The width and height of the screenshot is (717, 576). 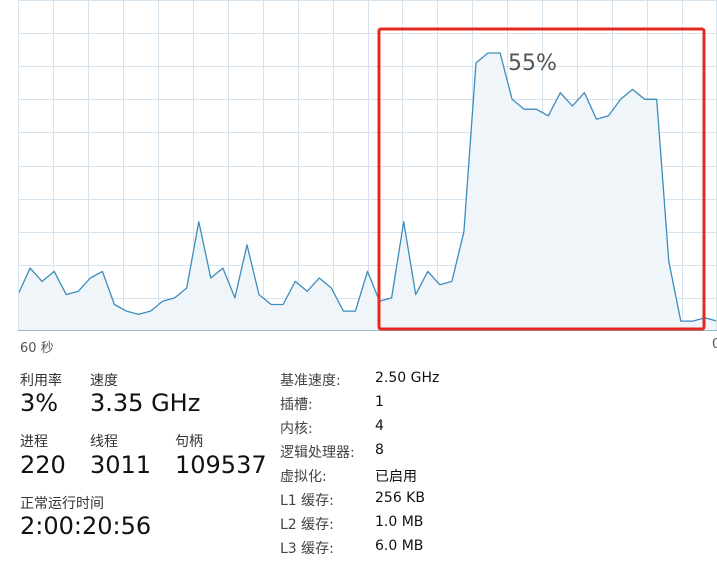 What do you see at coordinates (303, 477) in the screenshot?
I see `virtualization-label: 虚拟化:` at bounding box center [303, 477].